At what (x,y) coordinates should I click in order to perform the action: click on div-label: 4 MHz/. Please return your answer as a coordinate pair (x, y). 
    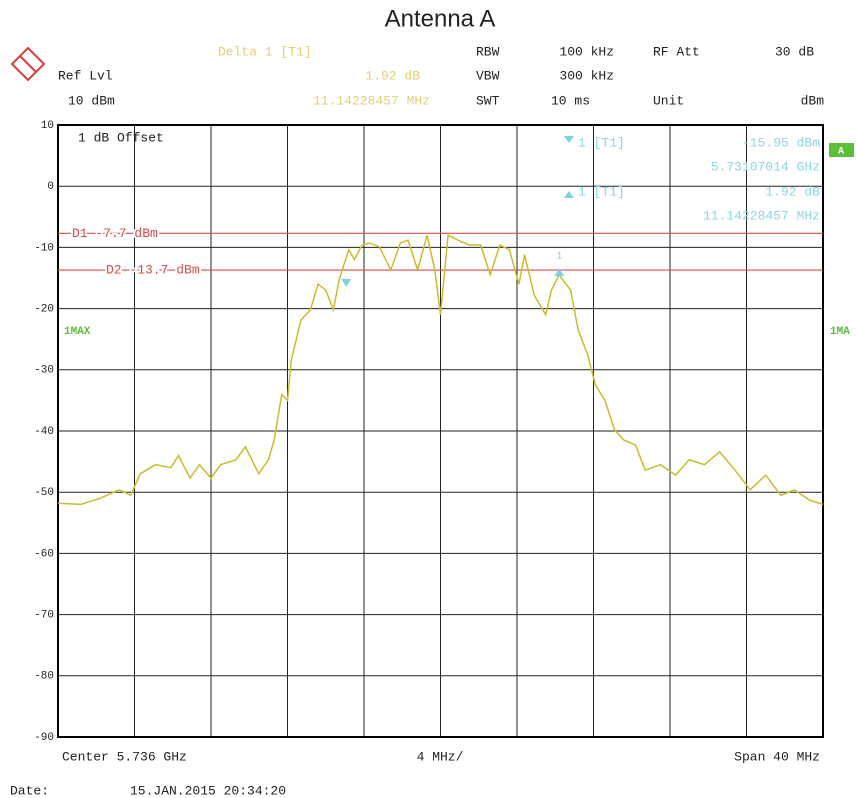
    Looking at the image, I should click on (440, 756).